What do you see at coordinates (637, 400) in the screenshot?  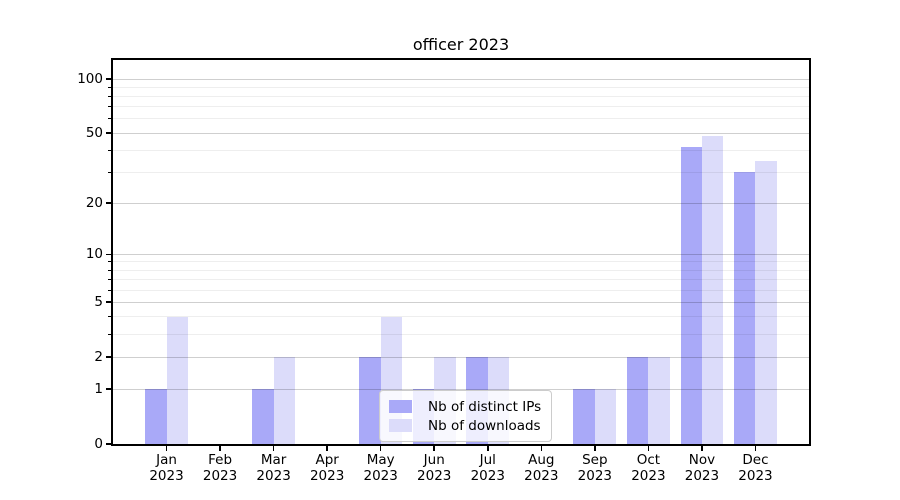 I see `bar-distinct-ips-oct` at bounding box center [637, 400].